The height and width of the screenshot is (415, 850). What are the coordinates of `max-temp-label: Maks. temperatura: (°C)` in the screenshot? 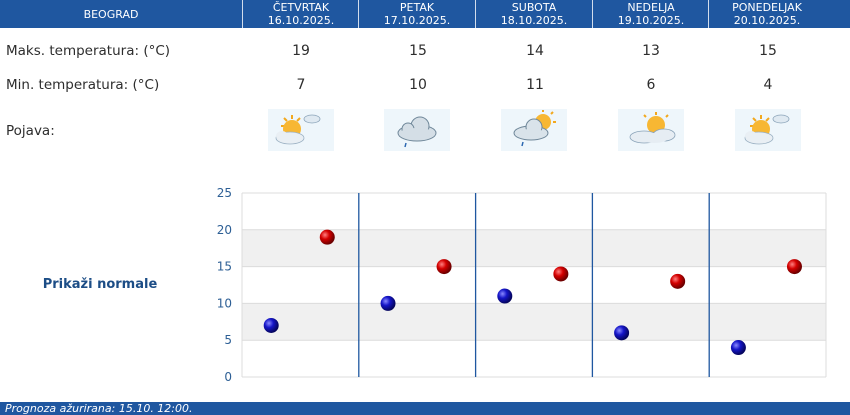 It's located at (88, 51).